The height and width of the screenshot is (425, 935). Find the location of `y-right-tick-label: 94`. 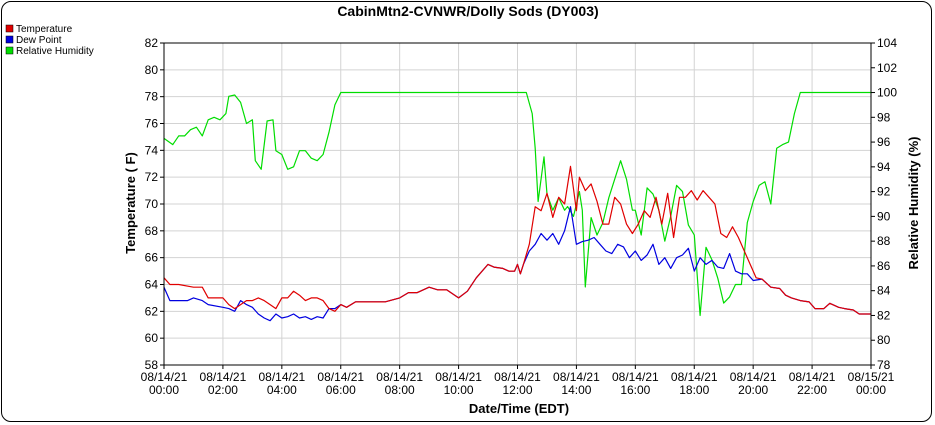

y-right-tick-label: 94 is located at coordinates (884, 167).